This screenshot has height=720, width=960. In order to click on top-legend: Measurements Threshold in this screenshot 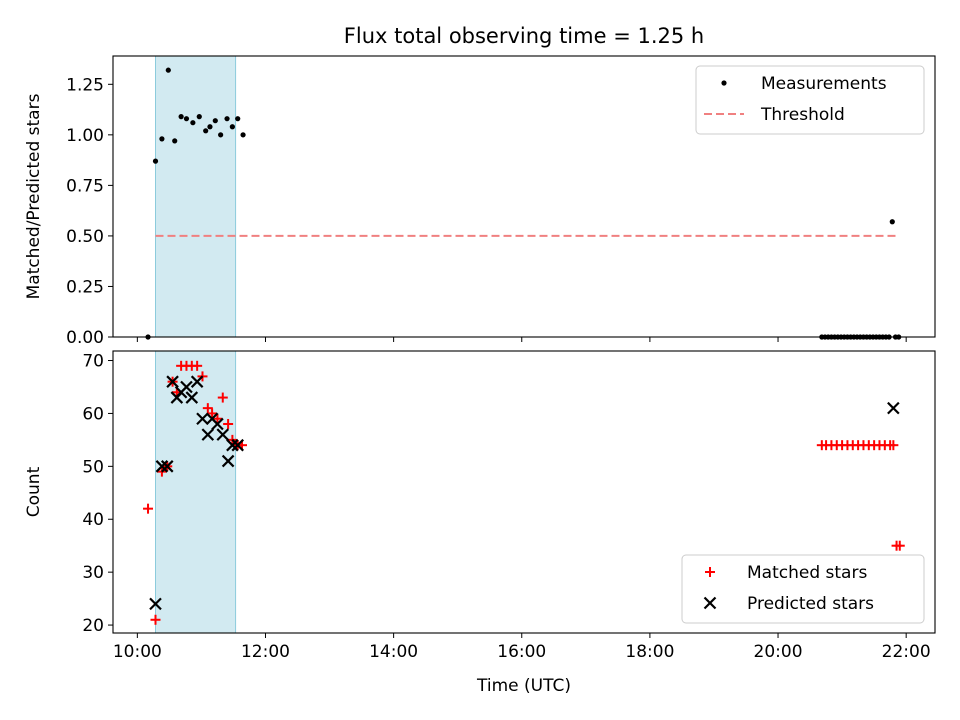, I will do `click(810, 100)`.